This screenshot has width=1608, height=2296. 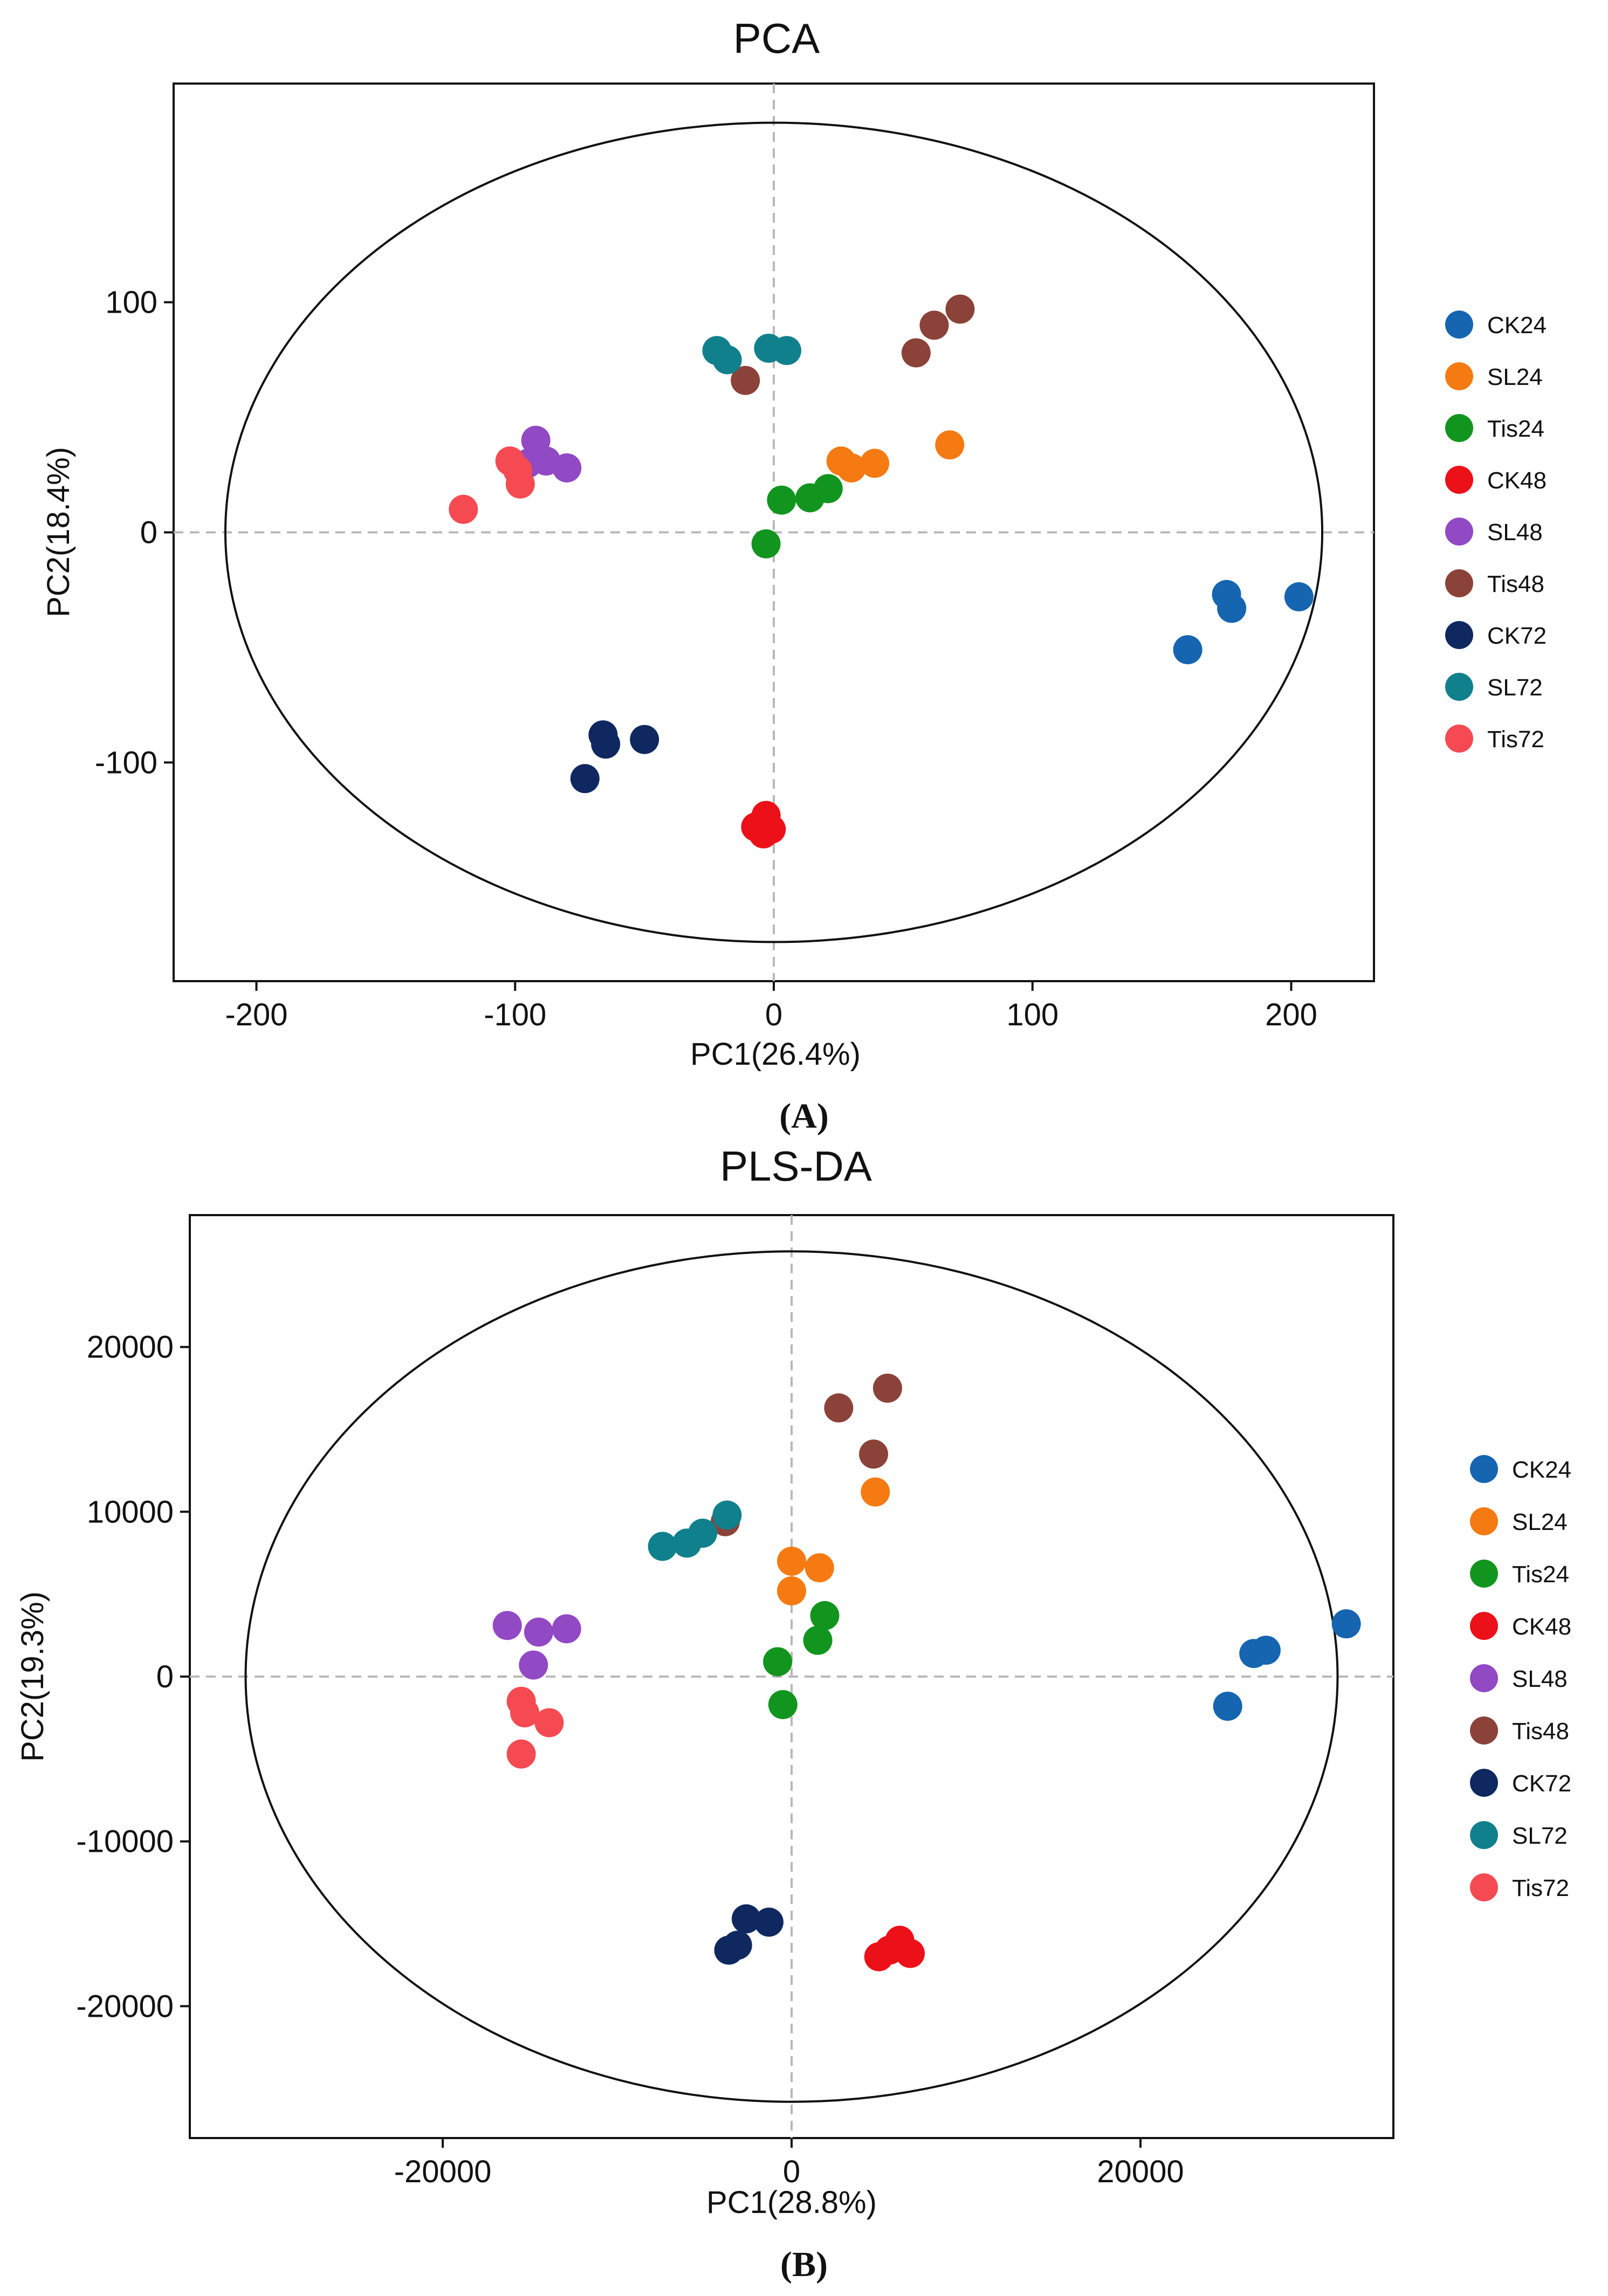 I want to click on pca-legend-label-ck48: CK48, so click(x=1517, y=480).